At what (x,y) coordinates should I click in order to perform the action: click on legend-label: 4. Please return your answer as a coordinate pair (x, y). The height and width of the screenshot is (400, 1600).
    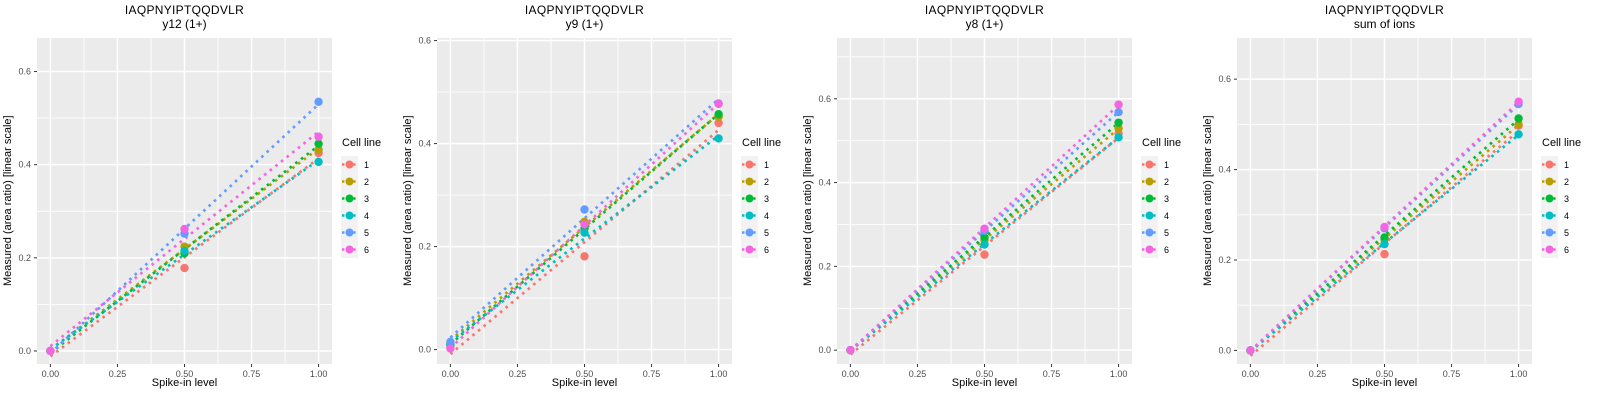
    Looking at the image, I should click on (767, 215).